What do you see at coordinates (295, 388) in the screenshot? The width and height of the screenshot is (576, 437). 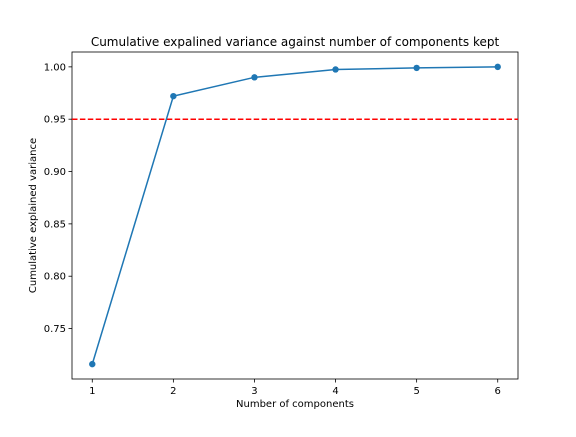 I see `x-axis: 1 2 3 4 5 6` at bounding box center [295, 388].